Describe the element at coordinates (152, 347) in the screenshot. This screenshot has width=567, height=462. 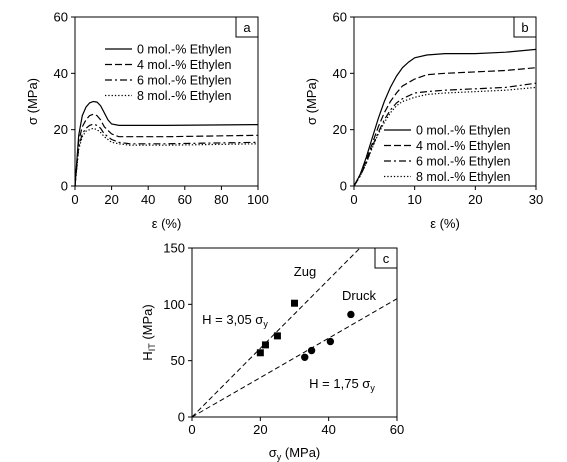
I see `y-axis-label-sub: IT` at that location.